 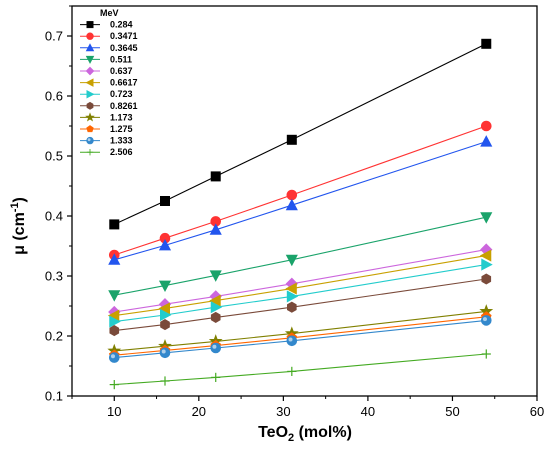 I want to click on y-tick-label: 0.7, so click(x=54, y=36).